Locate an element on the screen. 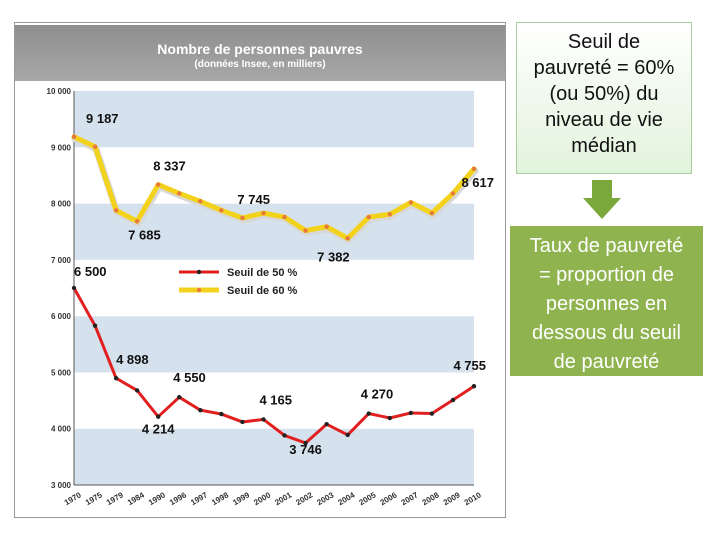  x-tick-label: 2010 is located at coordinates (473, 498).